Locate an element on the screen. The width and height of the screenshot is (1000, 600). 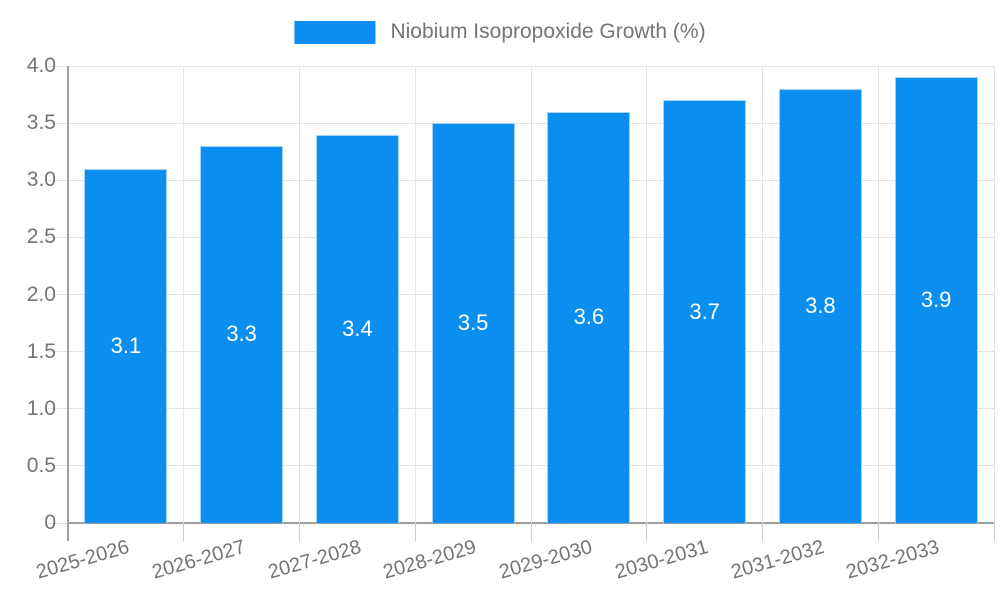
y-axis-line is located at coordinates (68, 303).